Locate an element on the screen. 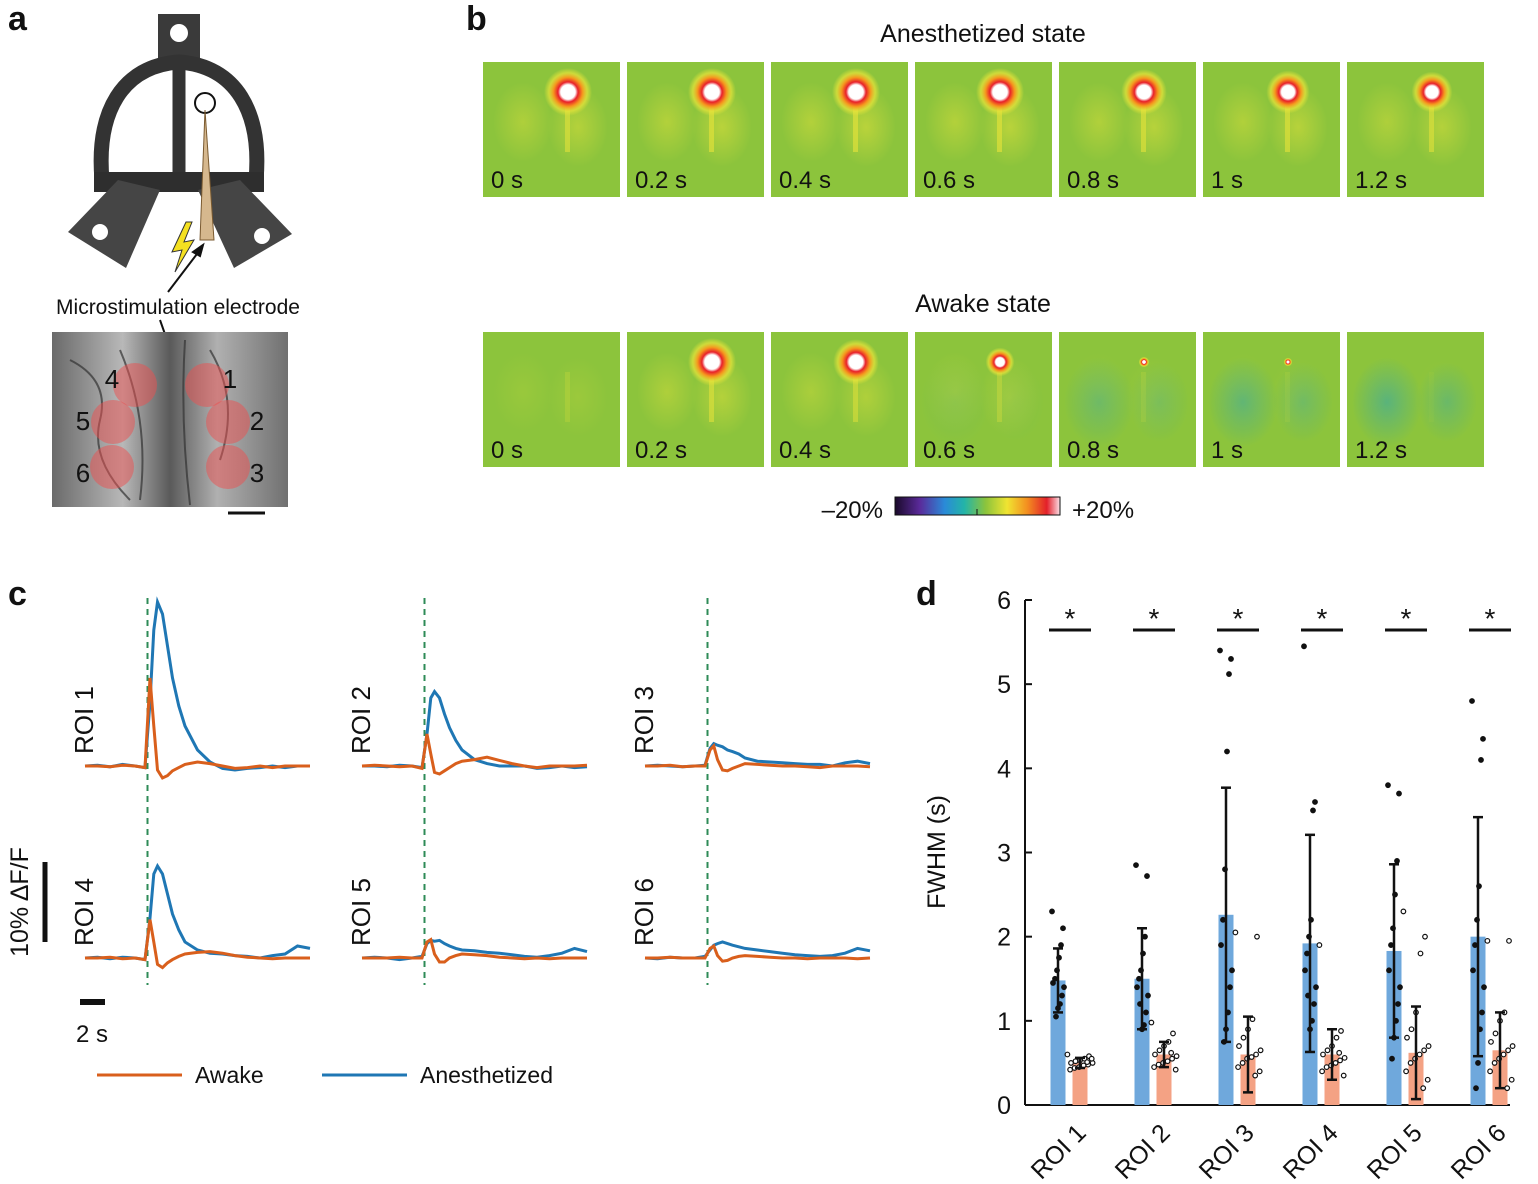 This screenshot has height=1184, width=1538. frame-label: 0.8 s is located at coordinates (1093, 450).